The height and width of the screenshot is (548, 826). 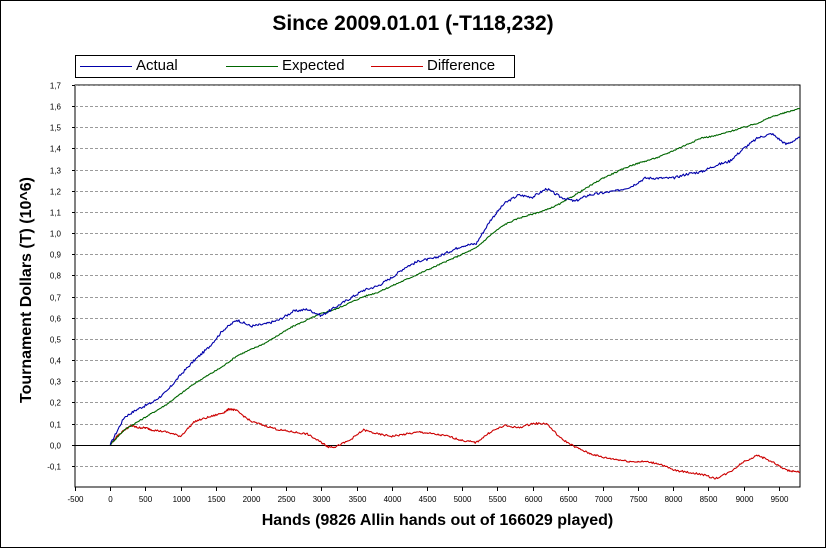 I want to click on y-tick-label: 0,4, so click(x=56, y=361).